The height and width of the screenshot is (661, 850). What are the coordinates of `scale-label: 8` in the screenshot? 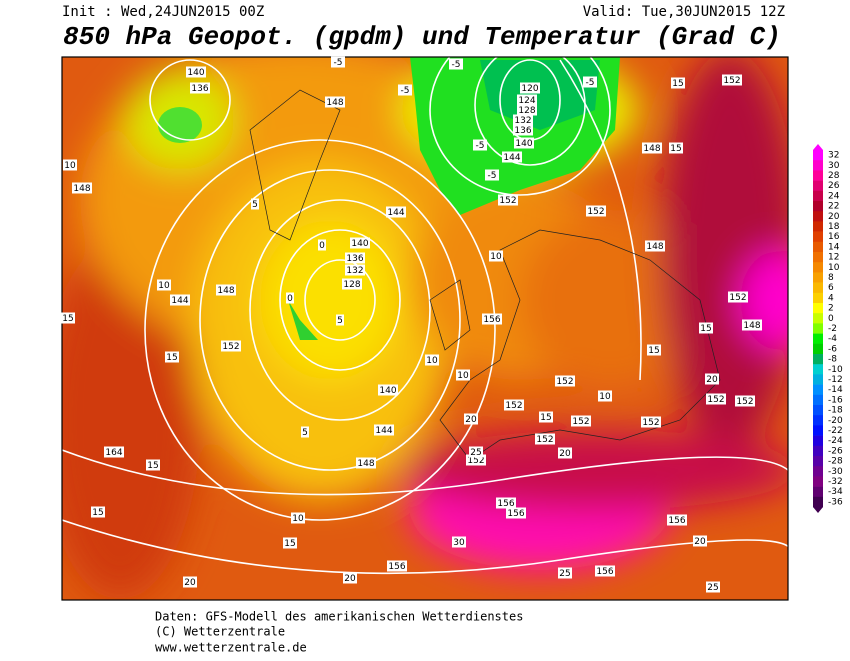 It's located at (831, 278).